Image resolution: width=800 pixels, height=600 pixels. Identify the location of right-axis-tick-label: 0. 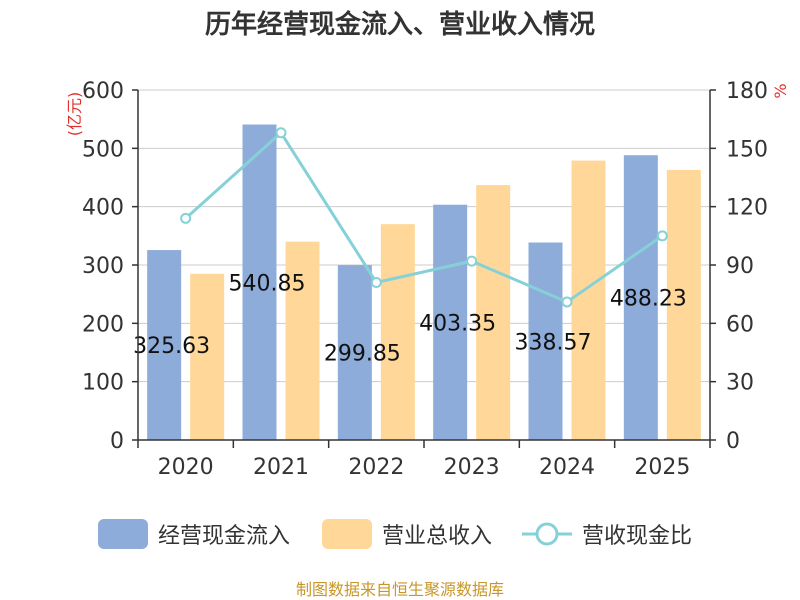
(733, 441).